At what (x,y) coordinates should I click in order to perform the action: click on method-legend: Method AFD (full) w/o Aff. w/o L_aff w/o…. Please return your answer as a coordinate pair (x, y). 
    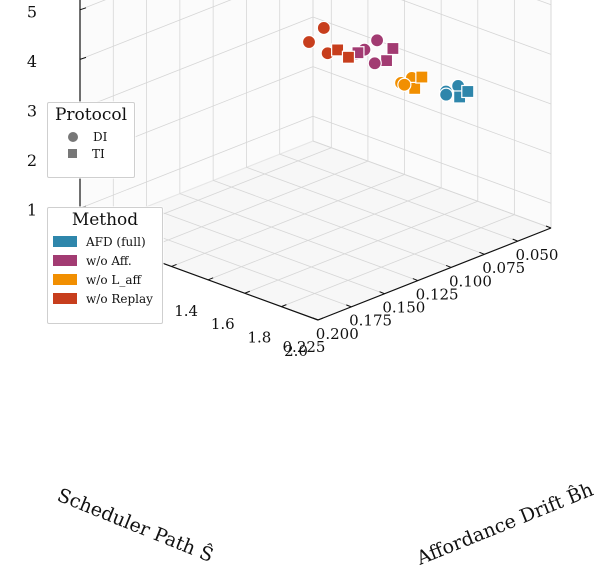
    Looking at the image, I should click on (105, 265).